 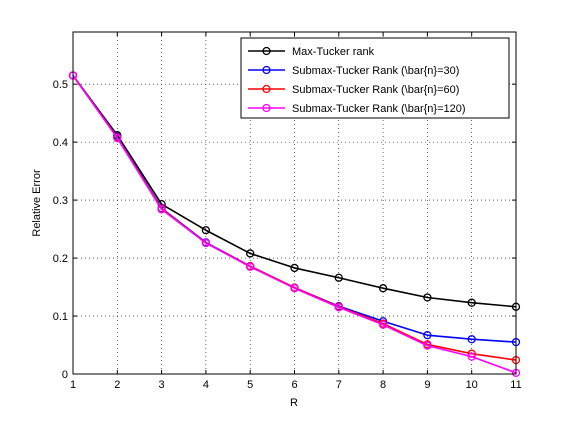 What do you see at coordinates (333, 52) in the screenshot?
I see `legend-label: Max-Tucker rank` at bounding box center [333, 52].